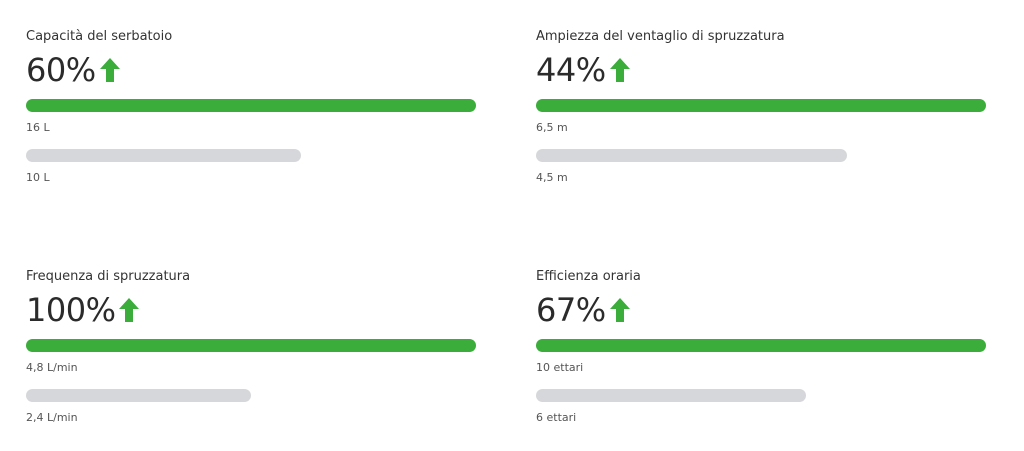 The image size is (1024, 451). I want to click on new-value-label: 10 ettari, so click(560, 367).